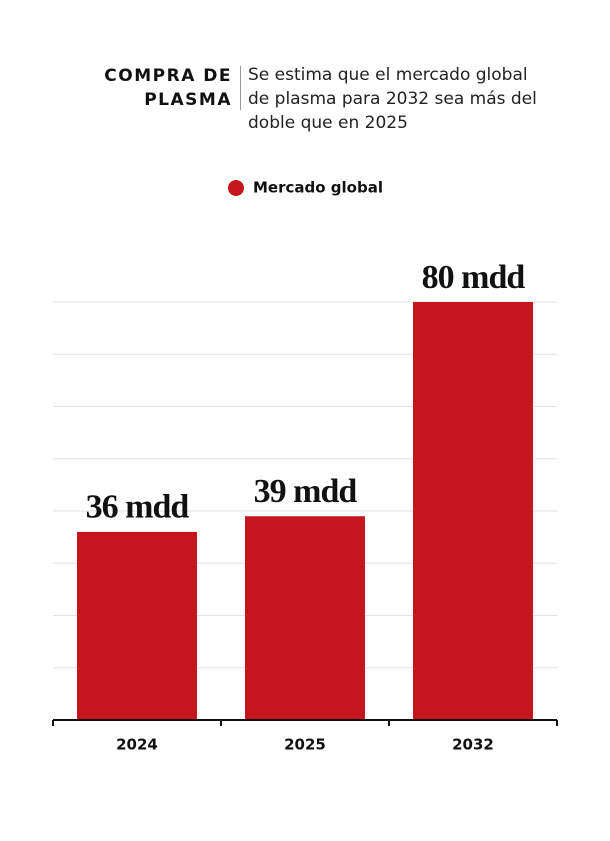 This screenshot has height=841, width=610. Describe the element at coordinates (138, 507) in the screenshot. I see `value-label: 36 mdd` at that location.